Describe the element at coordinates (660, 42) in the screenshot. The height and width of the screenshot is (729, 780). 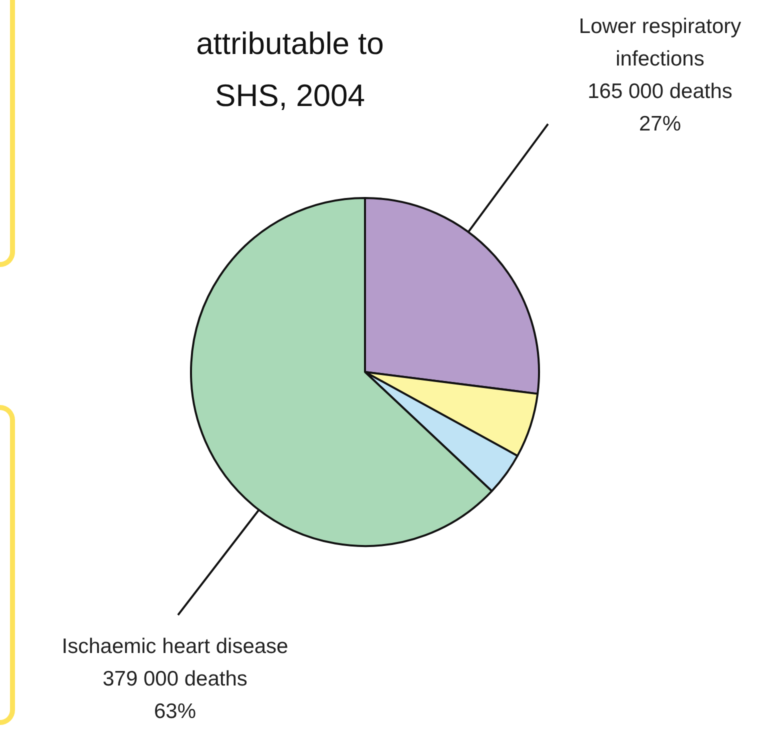
I see `slice-label: Lower respiratory infections` at that location.